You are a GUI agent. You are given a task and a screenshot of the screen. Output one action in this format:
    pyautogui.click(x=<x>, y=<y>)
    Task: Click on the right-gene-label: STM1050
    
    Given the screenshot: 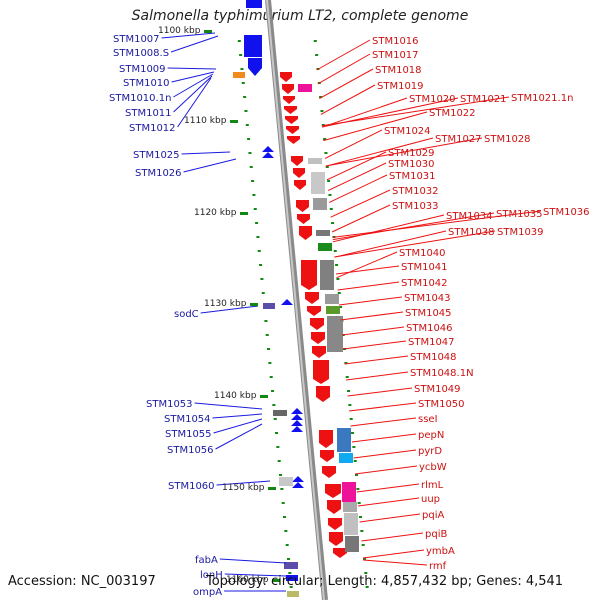 What is the action you would take?
    pyautogui.click(x=441, y=404)
    